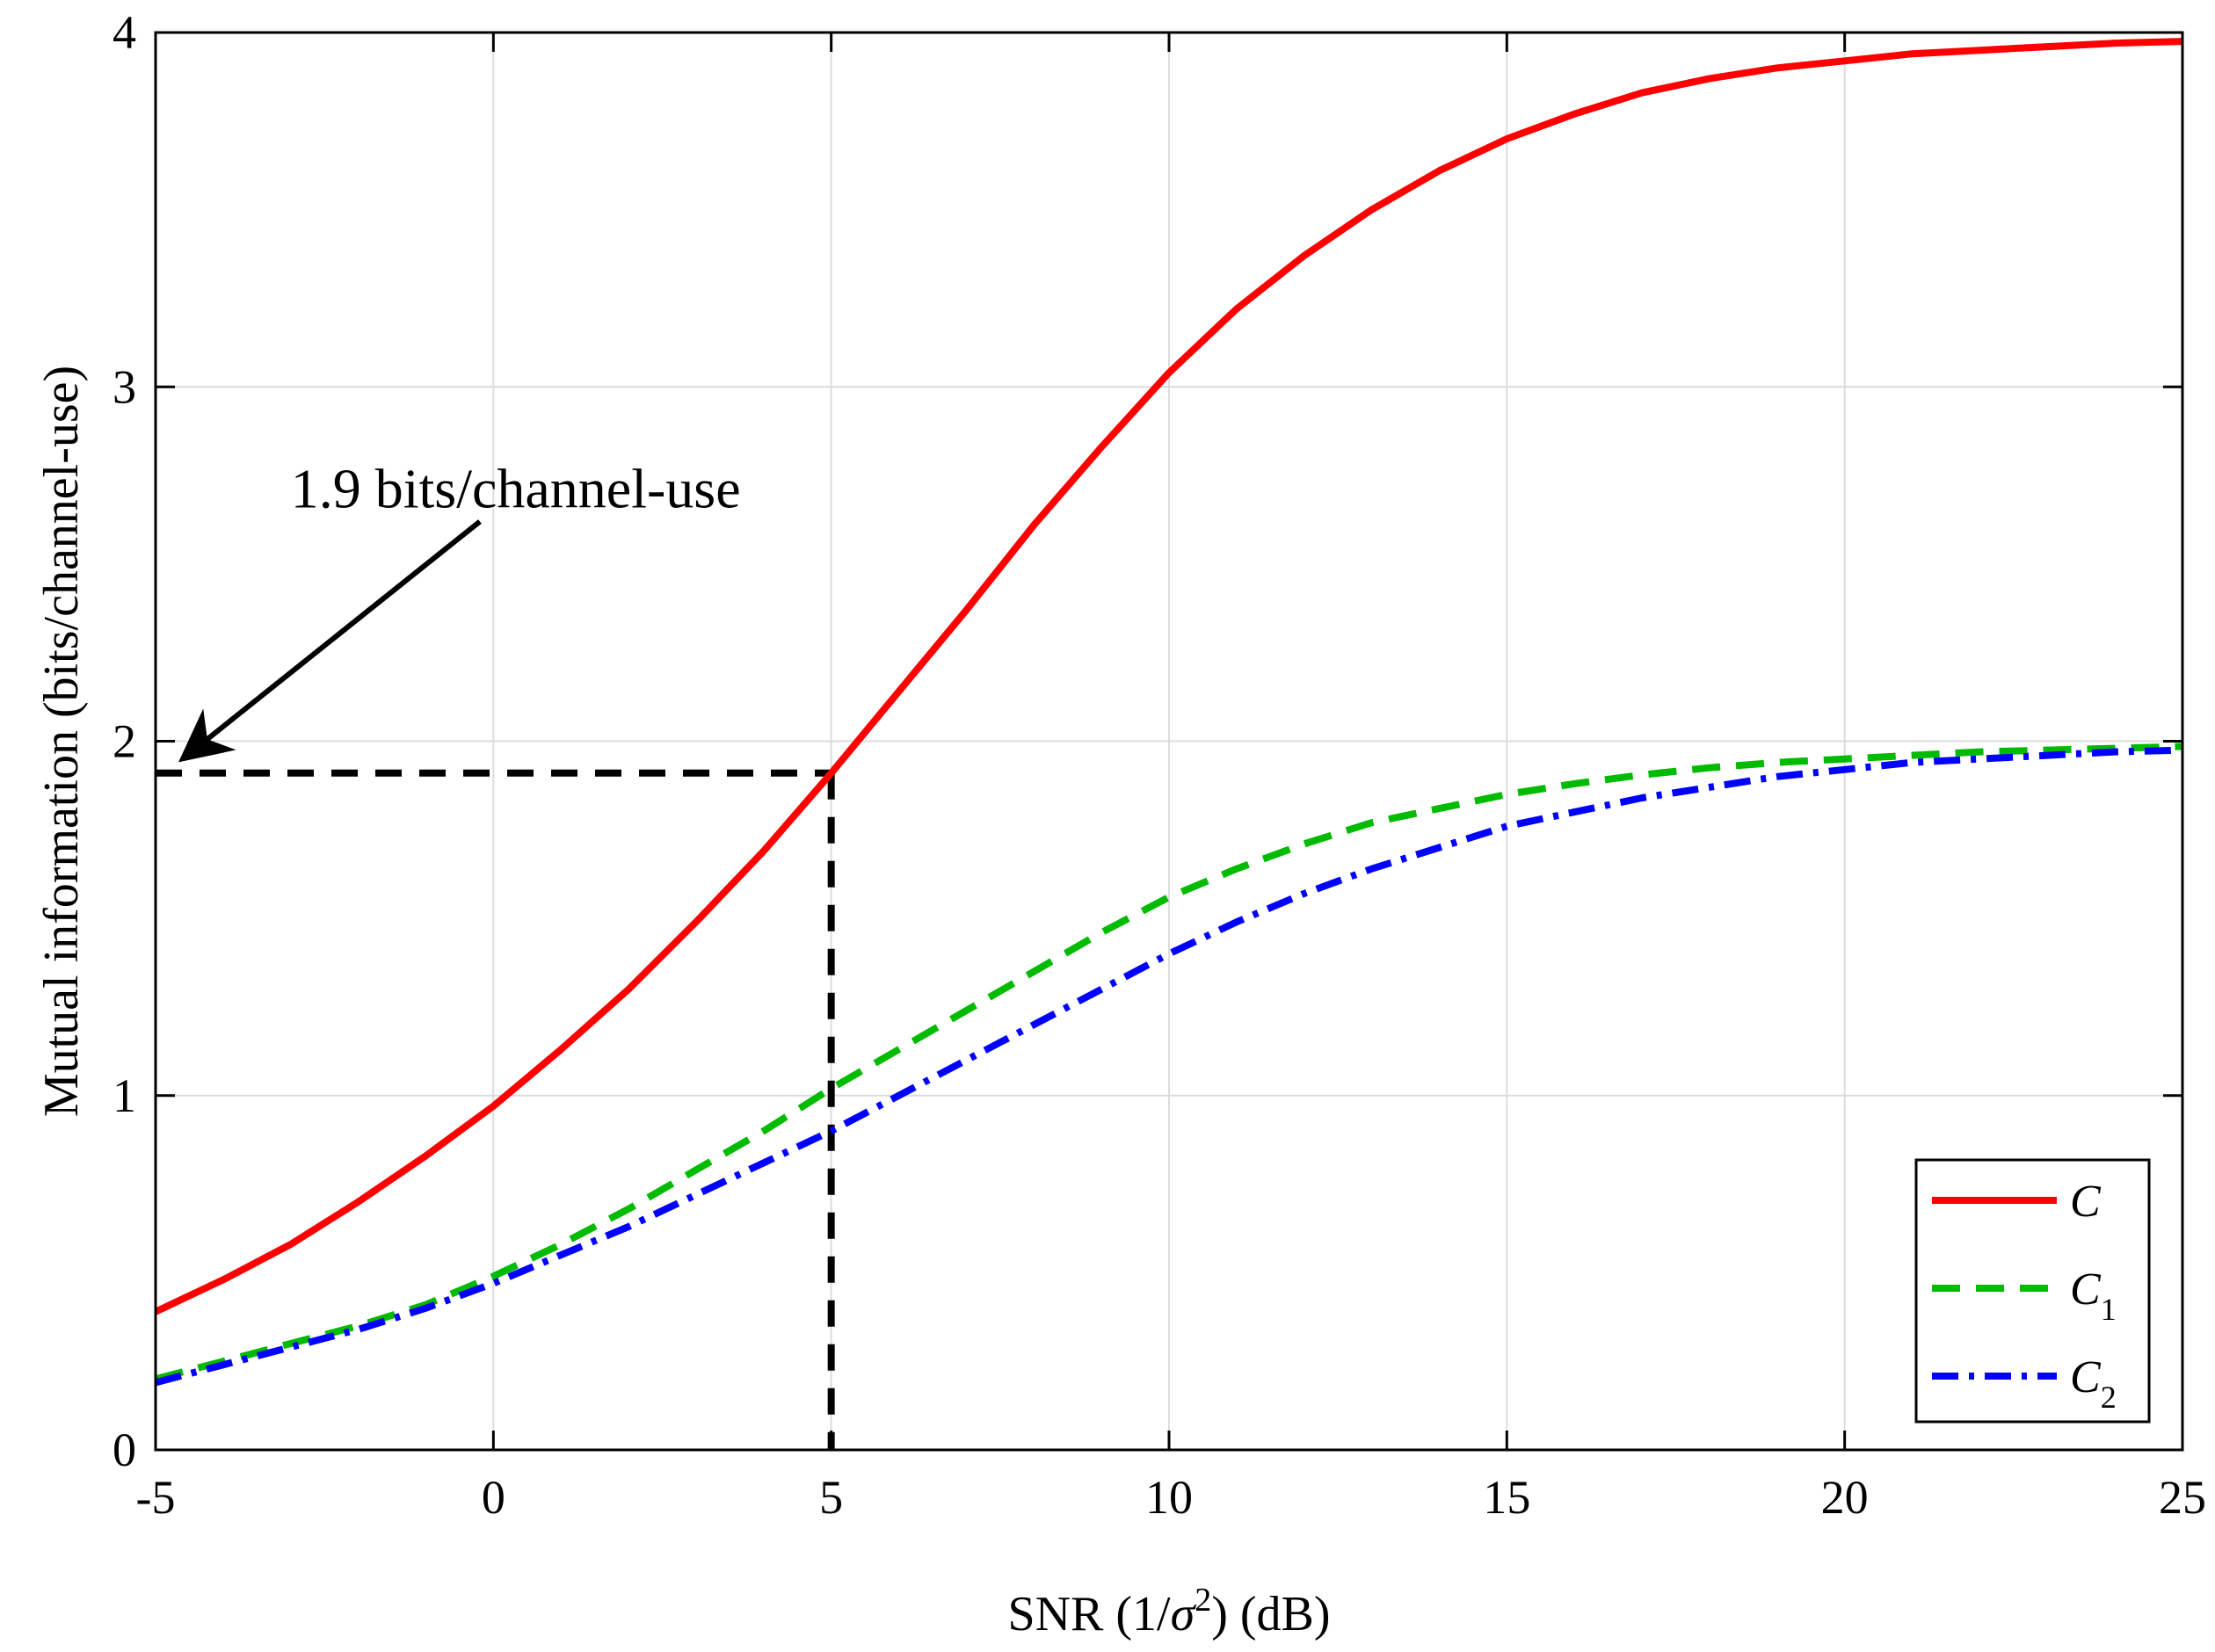 The image size is (2215, 1652). Describe the element at coordinates (1169, 1497) in the screenshot. I see `x-tick-label: 10` at that location.